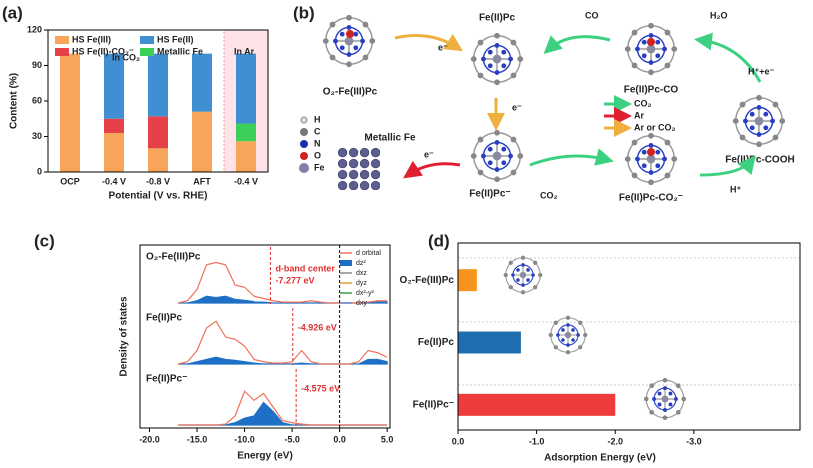  What do you see at coordinates (651, 198) in the screenshot?
I see `molecule-label: Fe(II)Pc-CO₂⁻` at bounding box center [651, 198].